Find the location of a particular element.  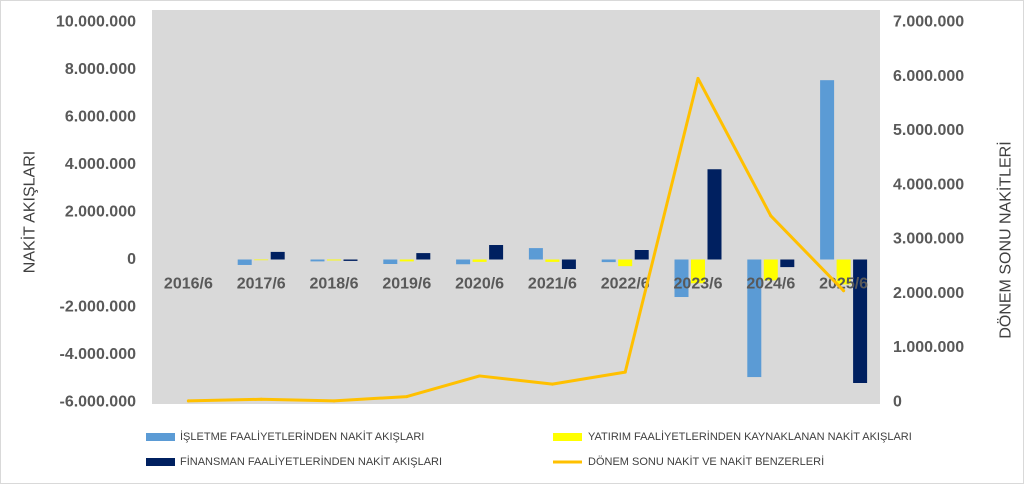

right-axis-tick-label: 6.000.000 is located at coordinates (928, 76).